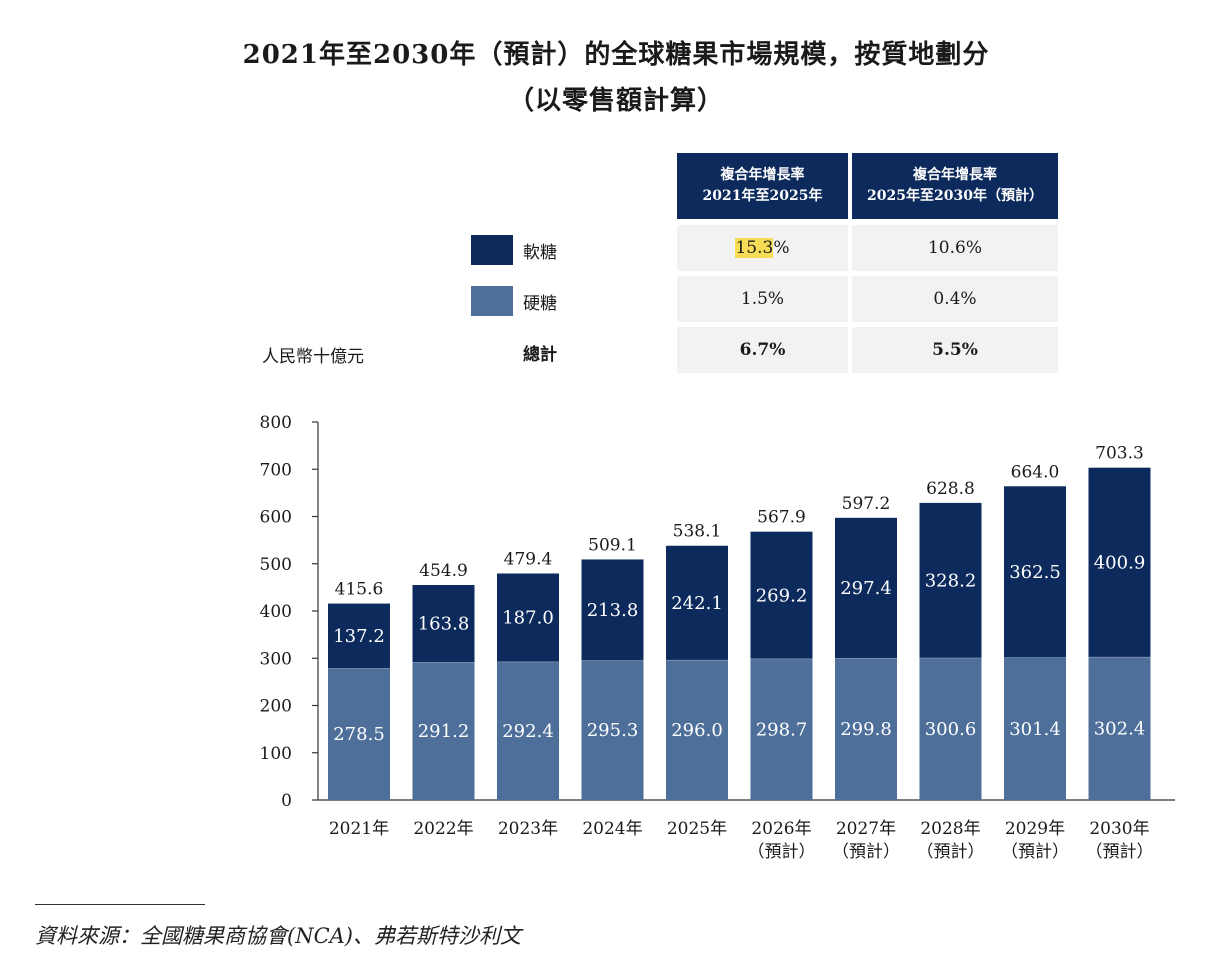 This screenshot has width=1232, height=976. What do you see at coordinates (359, 590) in the screenshot?
I see `data-label-total: 415.6` at bounding box center [359, 590].